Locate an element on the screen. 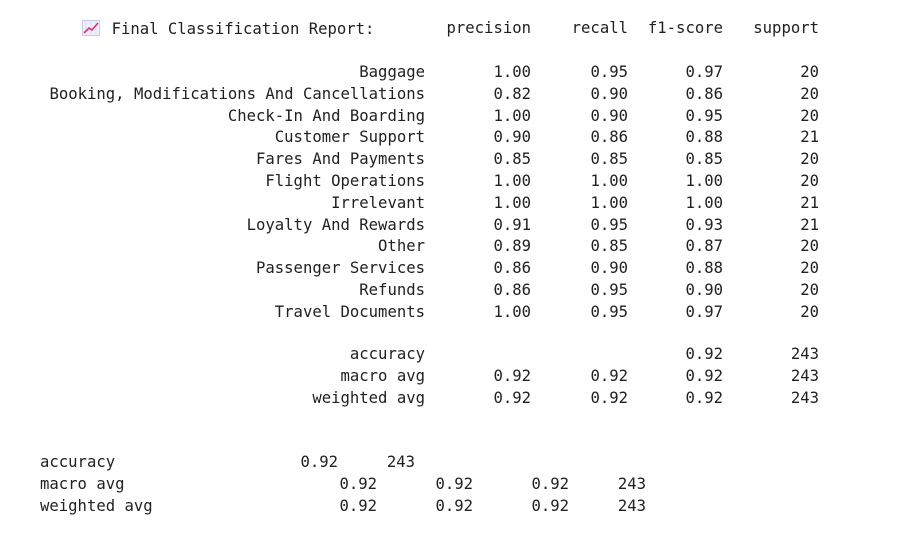 The height and width of the screenshot is (535, 905). metric-f1: 0.90 is located at coordinates (704, 290).